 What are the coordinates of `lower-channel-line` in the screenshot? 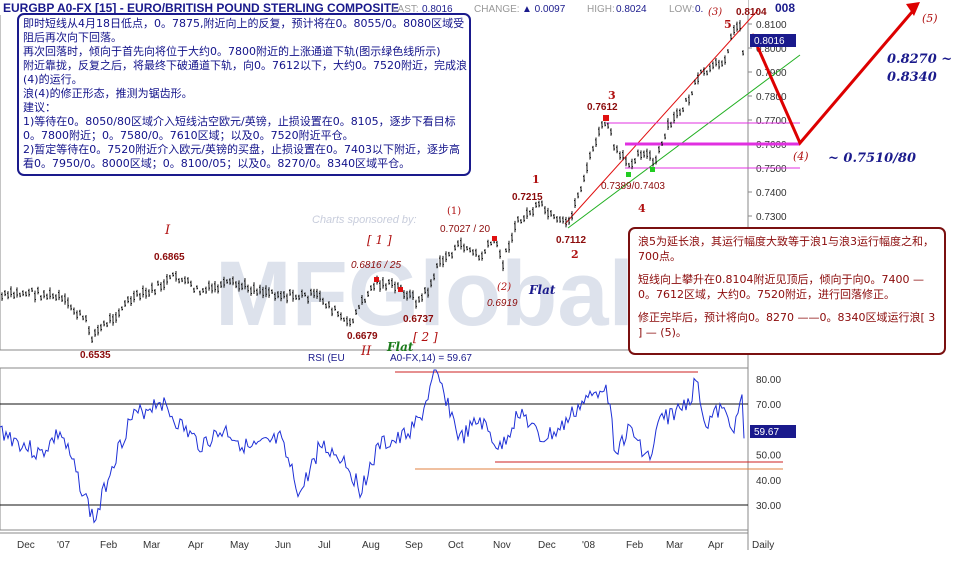 It's located at (684, 141).